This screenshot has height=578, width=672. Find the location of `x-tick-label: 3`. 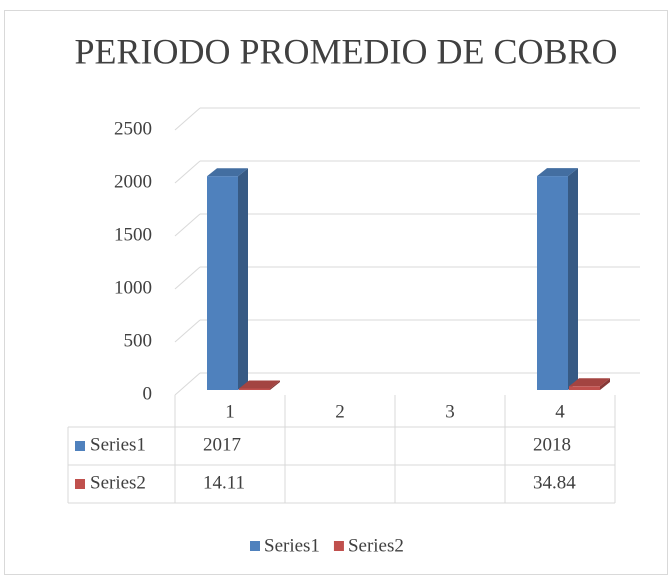

x-tick-label: 3 is located at coordinates (450, 411).